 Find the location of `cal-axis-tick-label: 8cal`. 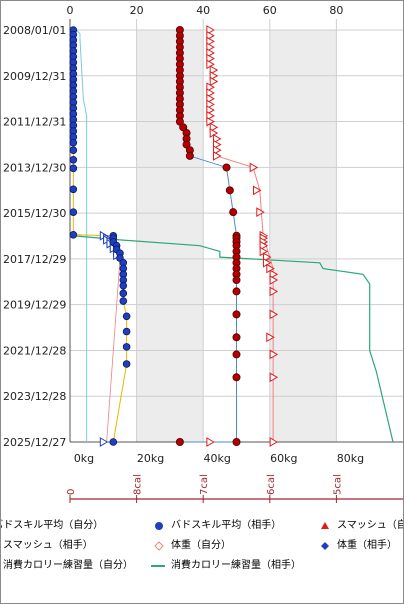

cal-axis-tick-label: 8cal is located at coordinates (138, 484).